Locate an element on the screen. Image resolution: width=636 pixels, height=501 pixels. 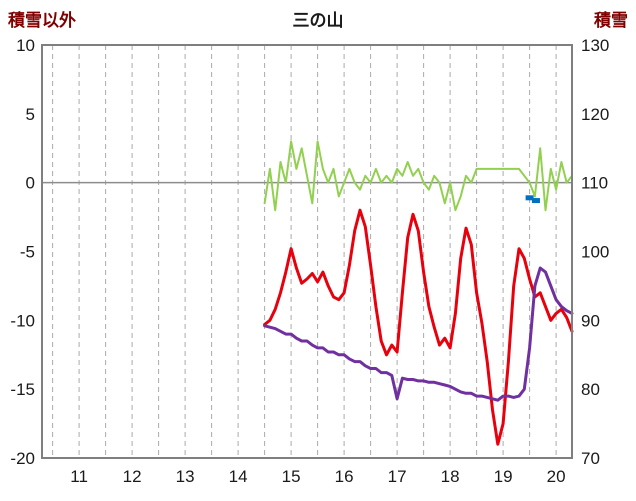
x-tick-label: 15 is located at coordinates (291, 476).